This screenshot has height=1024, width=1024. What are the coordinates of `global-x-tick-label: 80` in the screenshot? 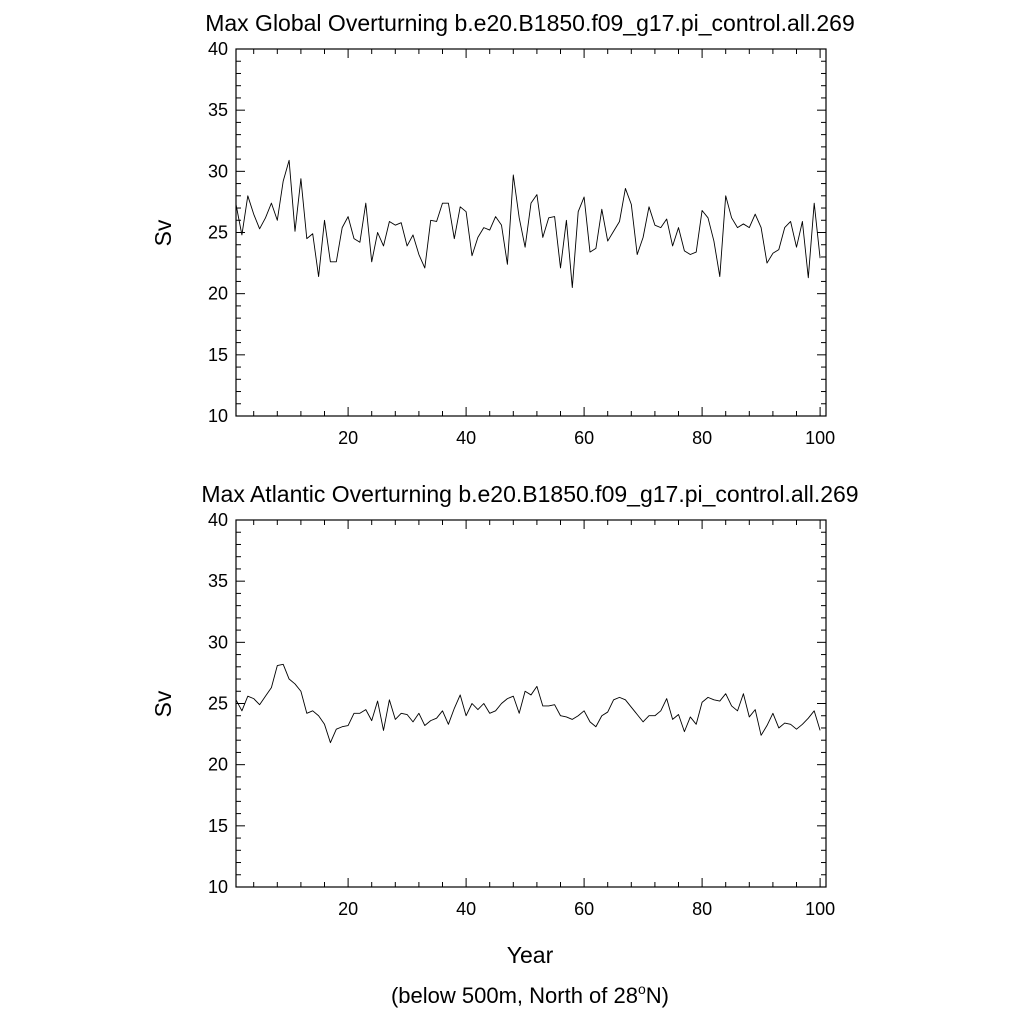 It's located at (702, 438).